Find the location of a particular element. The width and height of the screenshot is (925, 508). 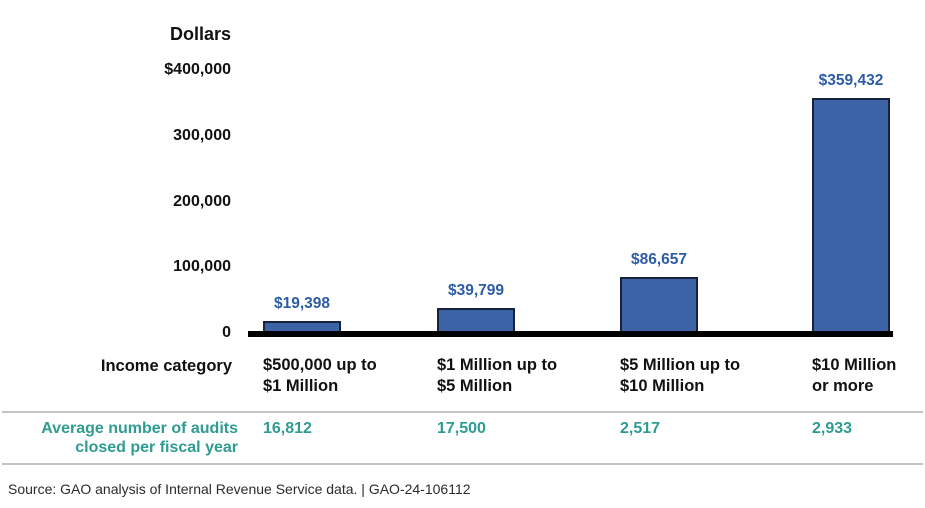

x-axis-title: Income category is located at coordinates (166, 366).